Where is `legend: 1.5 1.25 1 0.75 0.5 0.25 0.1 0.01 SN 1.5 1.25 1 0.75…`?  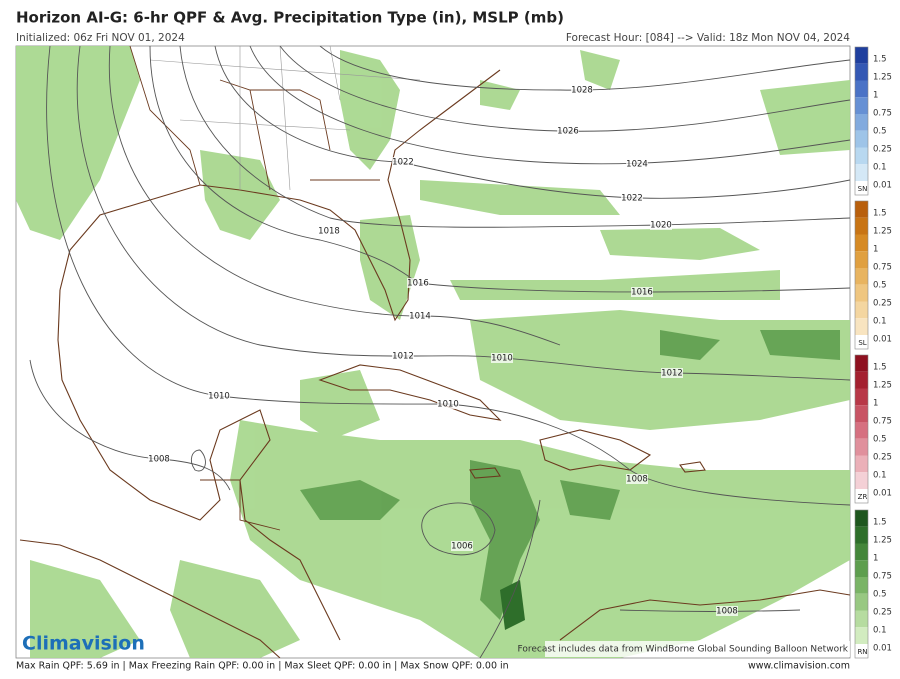
legend: 1.5 1.25 1 0.75 0.5 0.25 0.1 0.01 SN 1.5 1.25 1 0.75… is located at coordinates (873, 352).